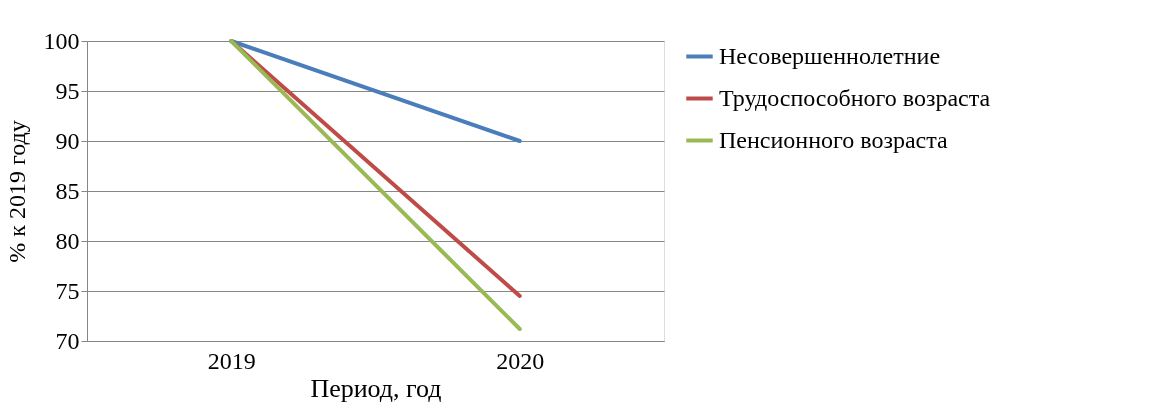 This screenshot has width=1155, height=410. I want to click on x-axis-title: Период, год, so click(376, 388).